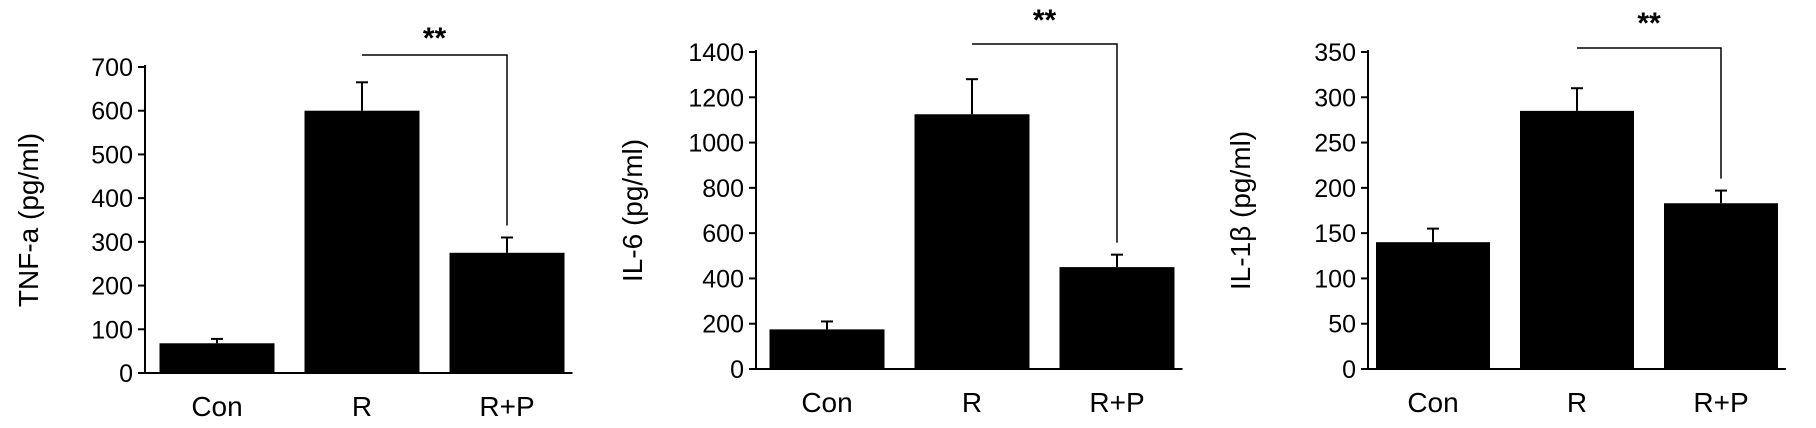  Describe the element at coordinates (1335, 144) in the screenshot. I see `y-tick-label-250: 250` at that location.